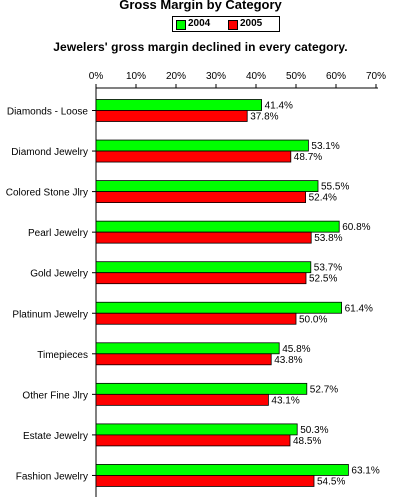 This screenshot has width=401, height=497. What do you see at coordinates (331, 481) in the screenshot?
I see `data-label-2005: 54.5%` at bounding box center [331, 481].